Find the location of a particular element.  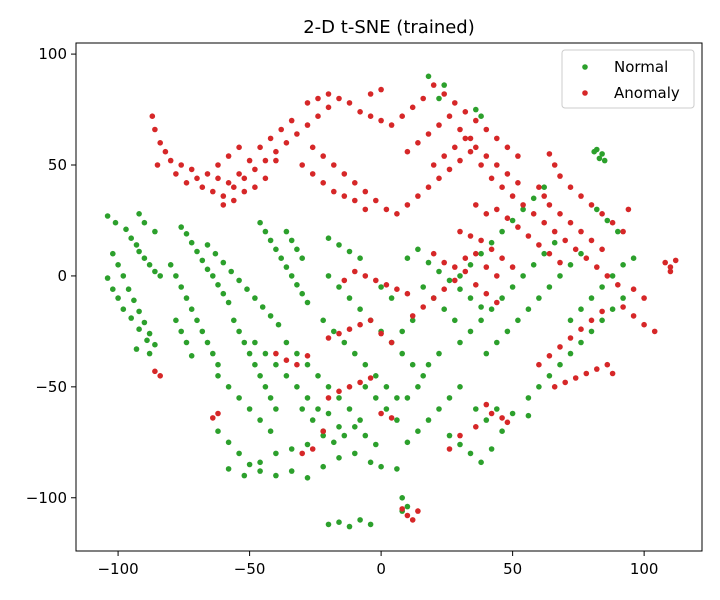

chart-title: 2-D t-SNE (trained) is located at coordinates (389, 27).